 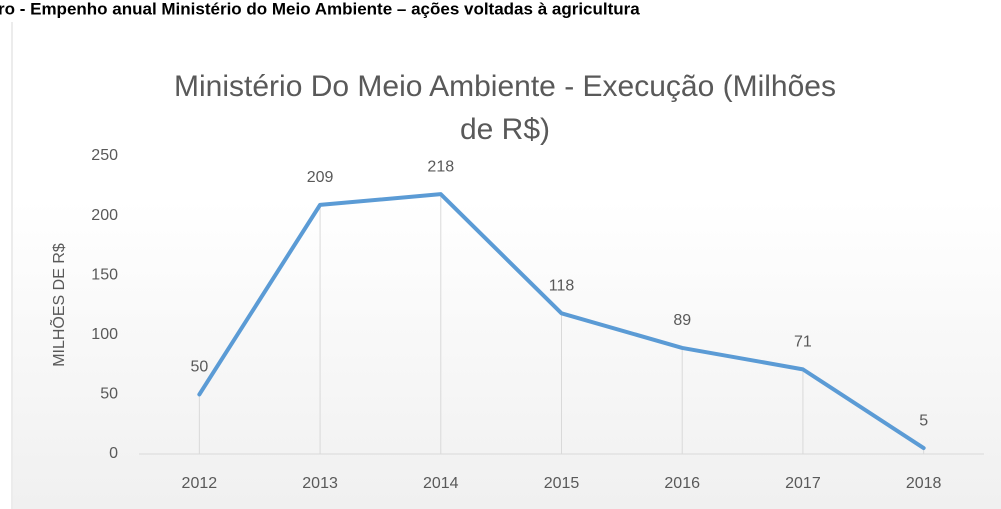 I want to click on y-tick-label: 200, so click(x=104, y=215).